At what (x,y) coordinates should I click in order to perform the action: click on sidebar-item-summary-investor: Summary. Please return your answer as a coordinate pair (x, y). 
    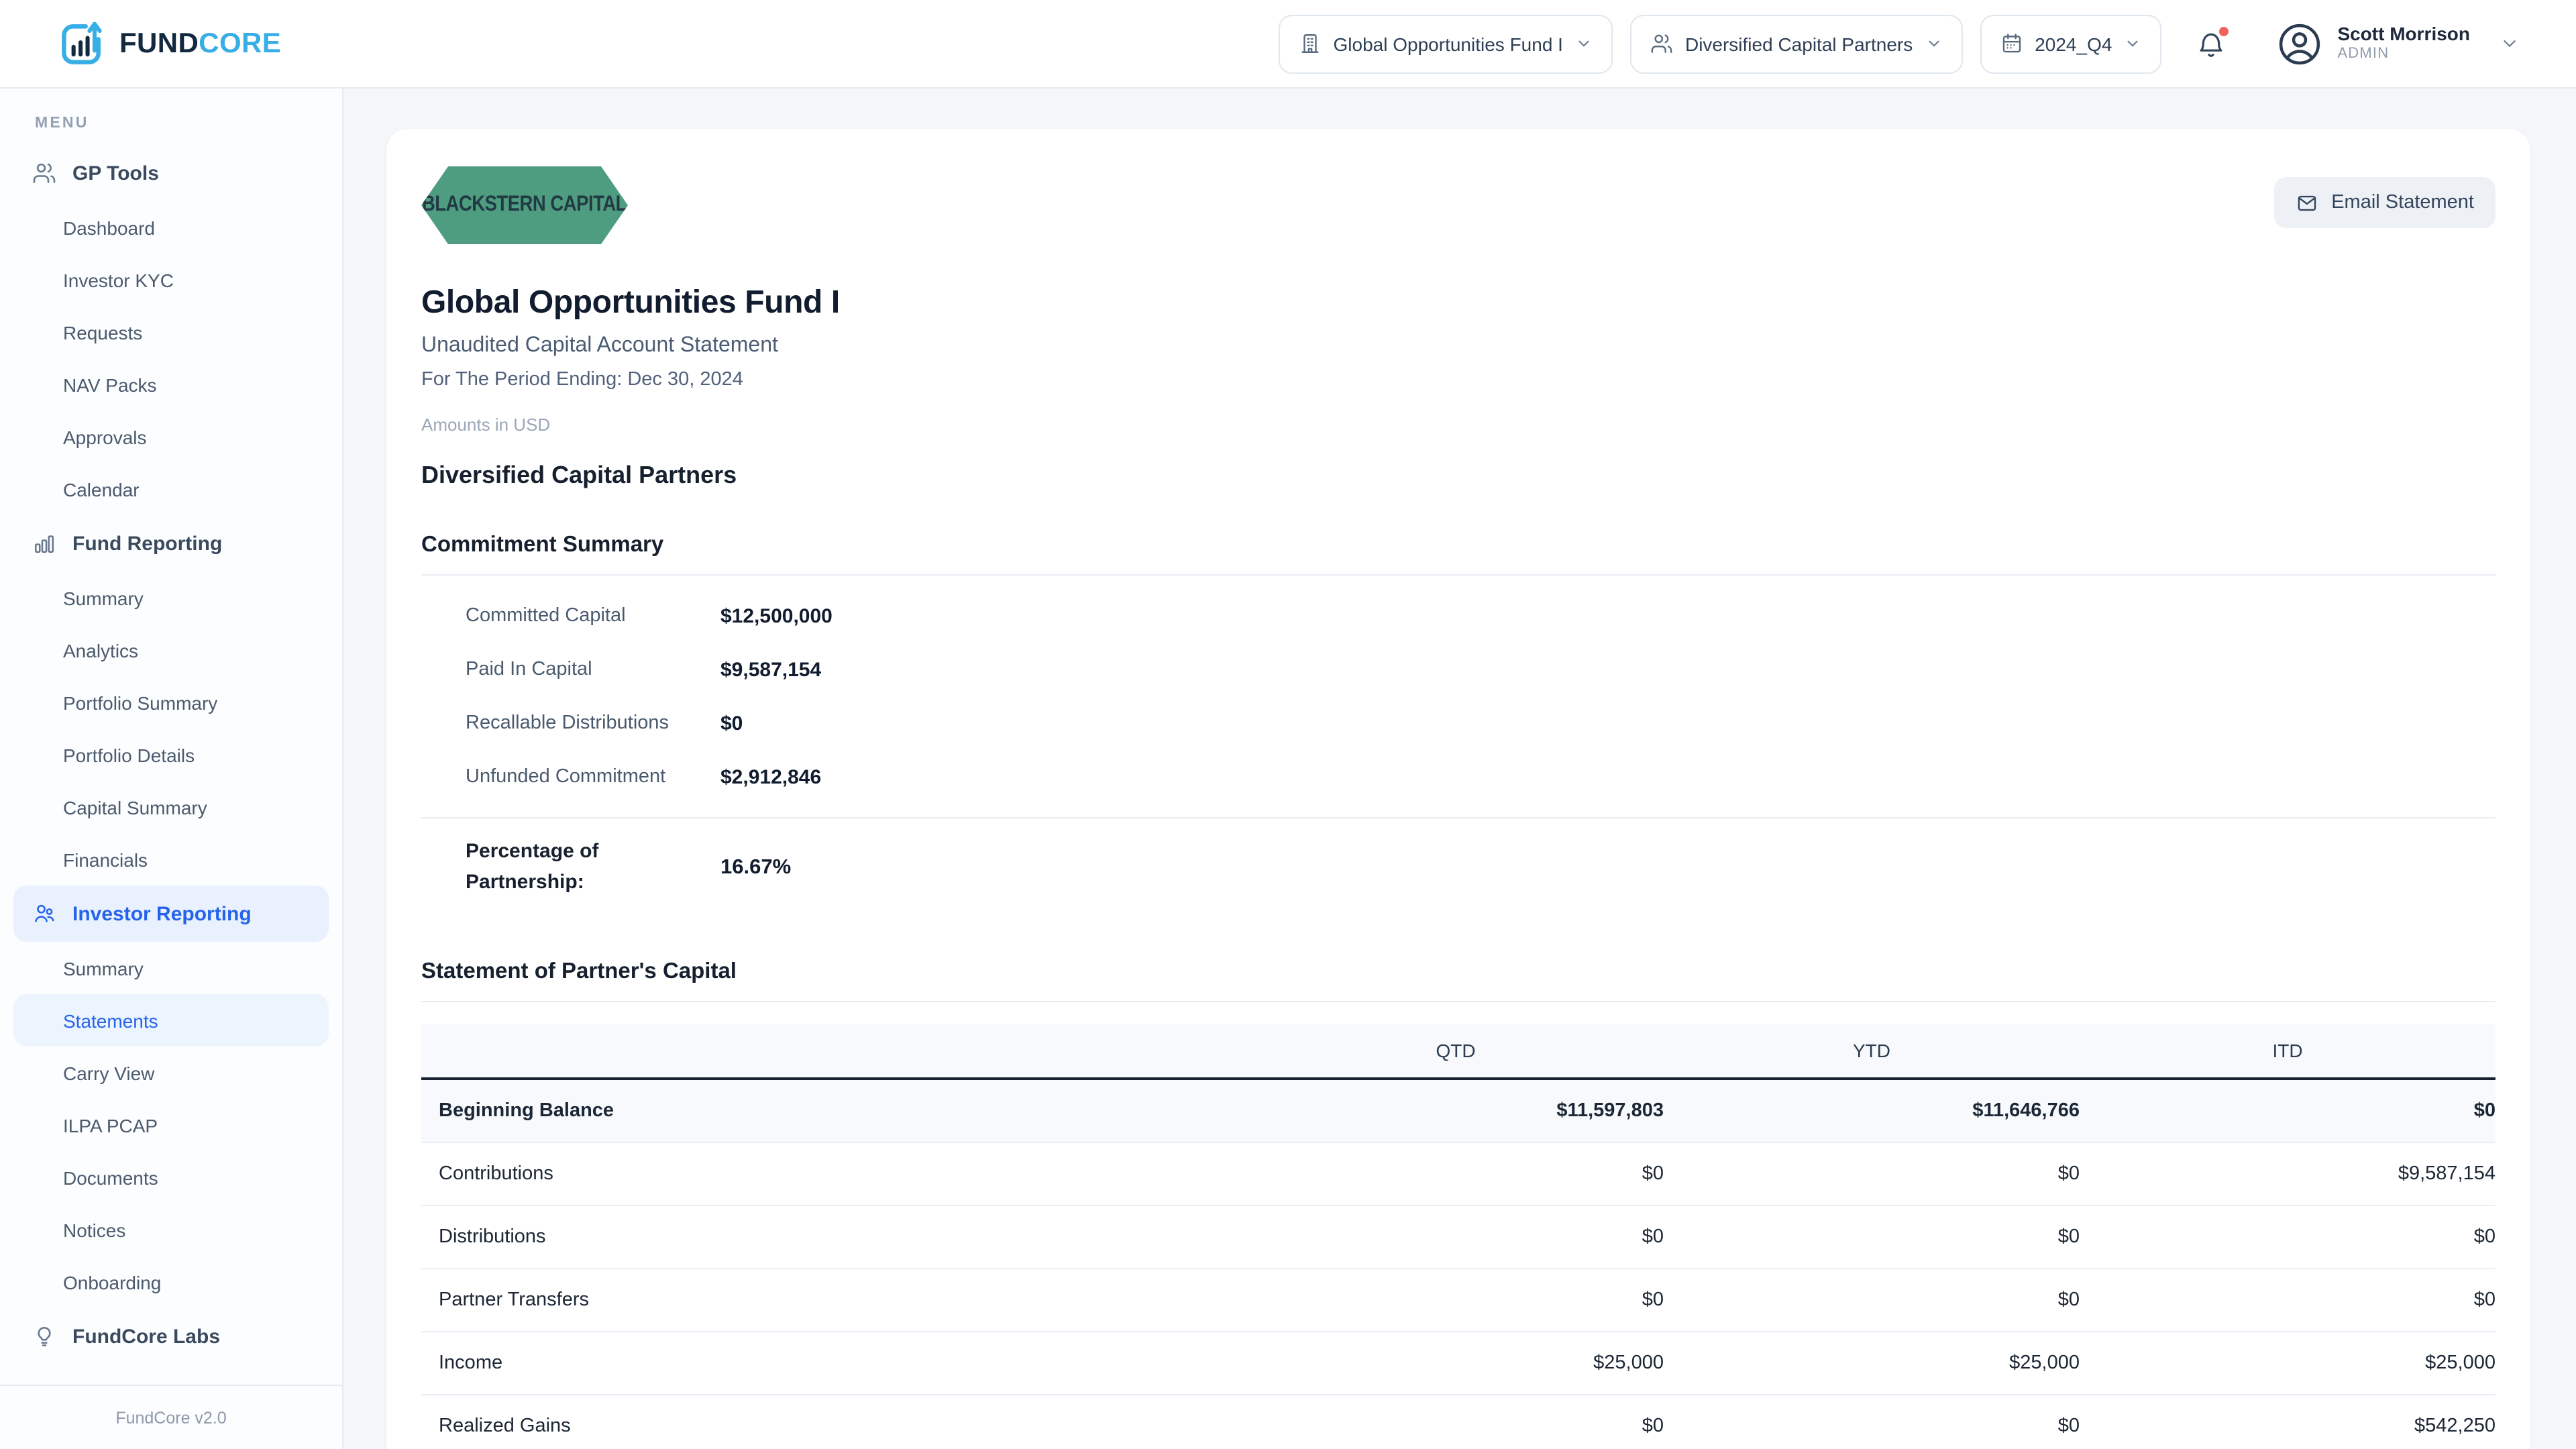
    Looking at the image, I should click on (103, 968).